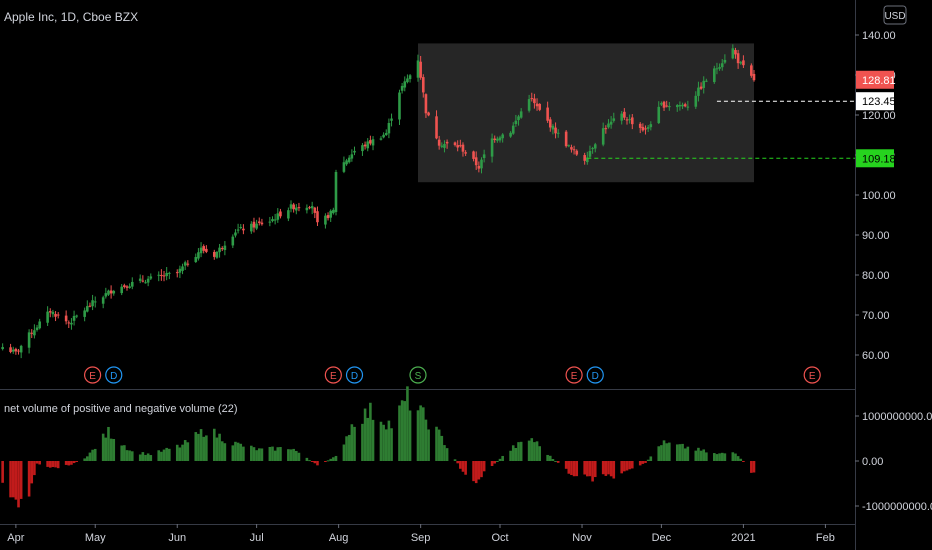 This screenshot has width=932, height=550. What do you see at coordinates (721, 129) in the screenshot?
I see `horizontal-lines` at bounding box center [721, 129].